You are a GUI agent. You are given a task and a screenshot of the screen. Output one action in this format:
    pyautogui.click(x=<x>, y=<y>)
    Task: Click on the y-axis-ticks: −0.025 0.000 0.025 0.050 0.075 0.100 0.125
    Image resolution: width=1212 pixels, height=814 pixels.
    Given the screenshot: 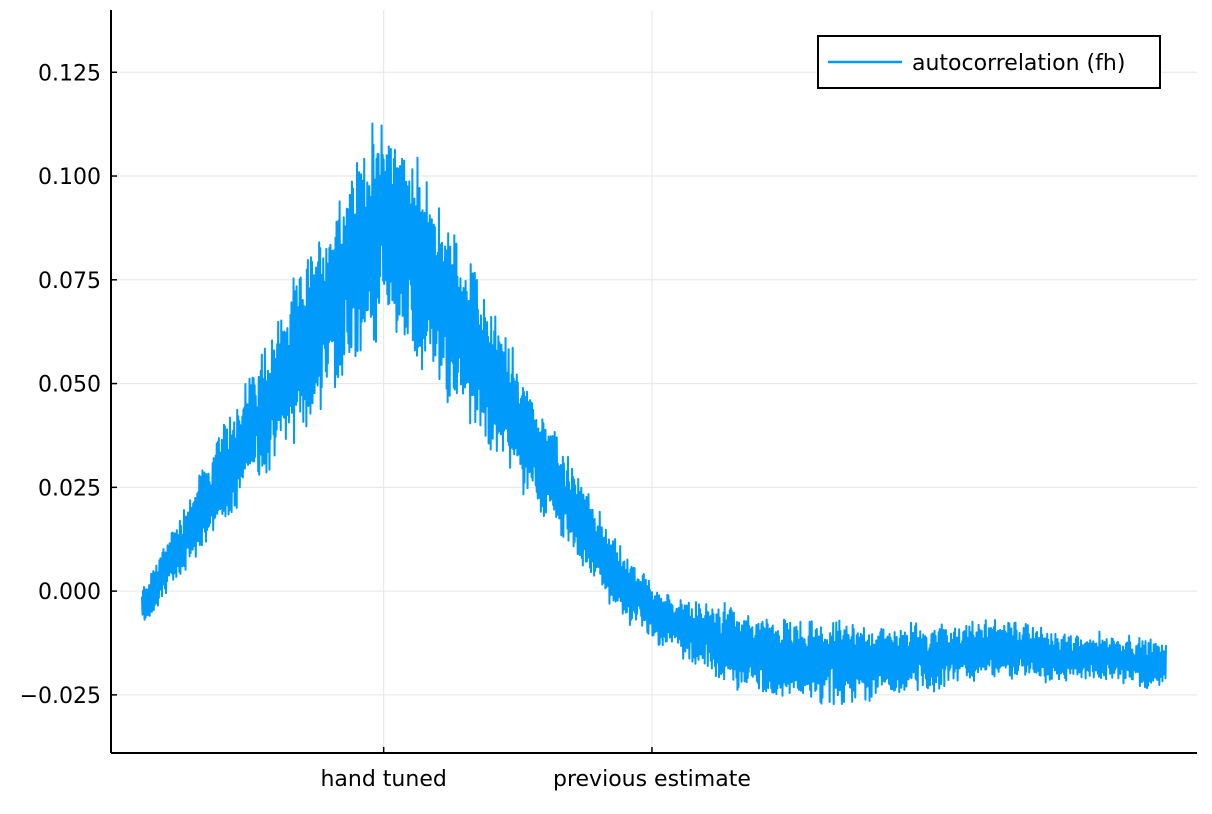 What is the action you would take?
    pyautogui.click(x=68, y=385)
    